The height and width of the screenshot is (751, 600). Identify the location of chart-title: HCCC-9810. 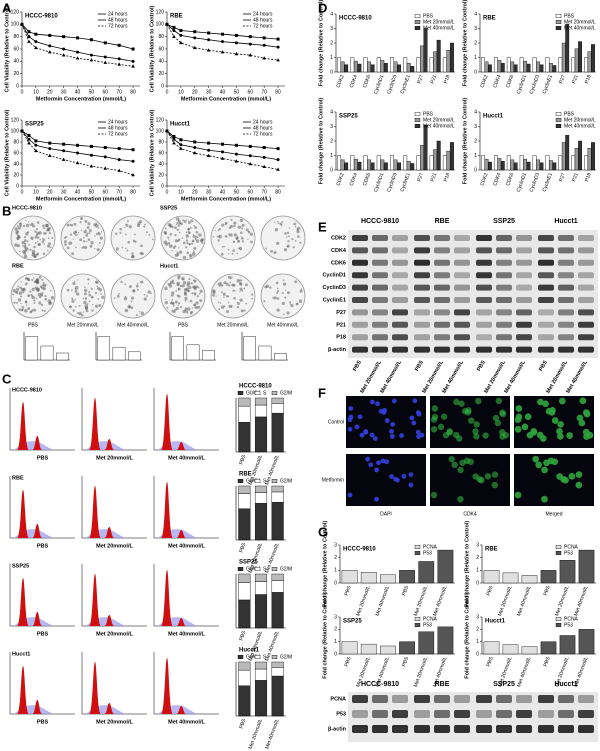
(255, 387).